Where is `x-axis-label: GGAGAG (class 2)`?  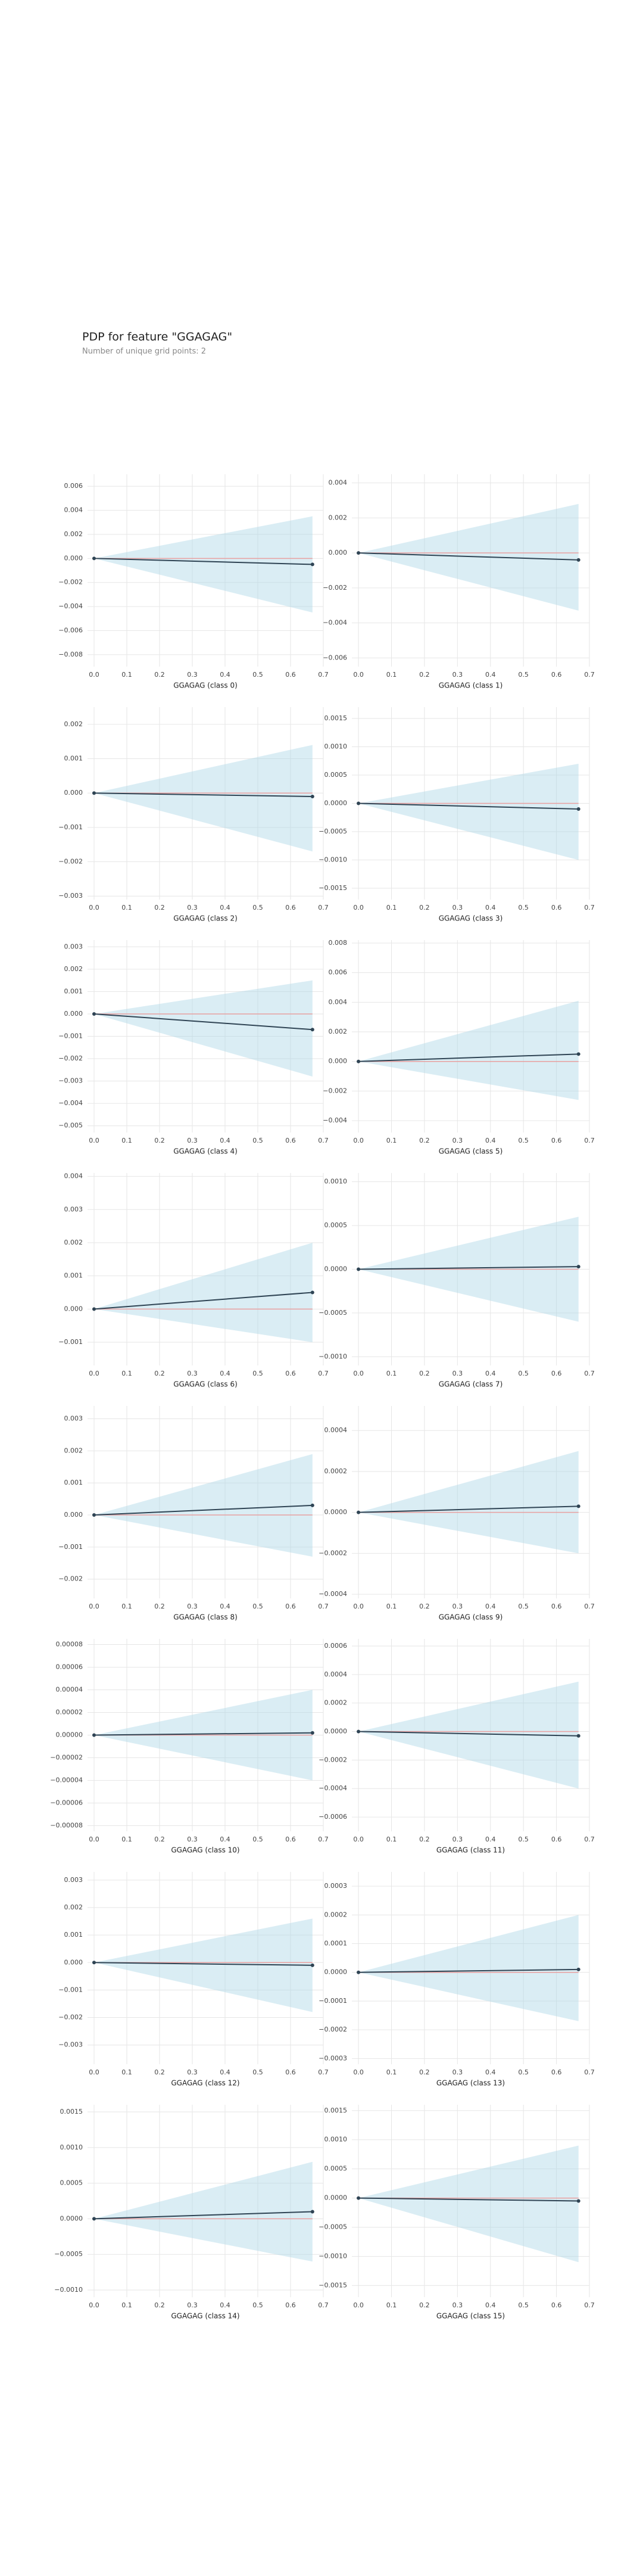 x-axis-label: GGAGAG (class 2) is located at coordinates (205, 918).